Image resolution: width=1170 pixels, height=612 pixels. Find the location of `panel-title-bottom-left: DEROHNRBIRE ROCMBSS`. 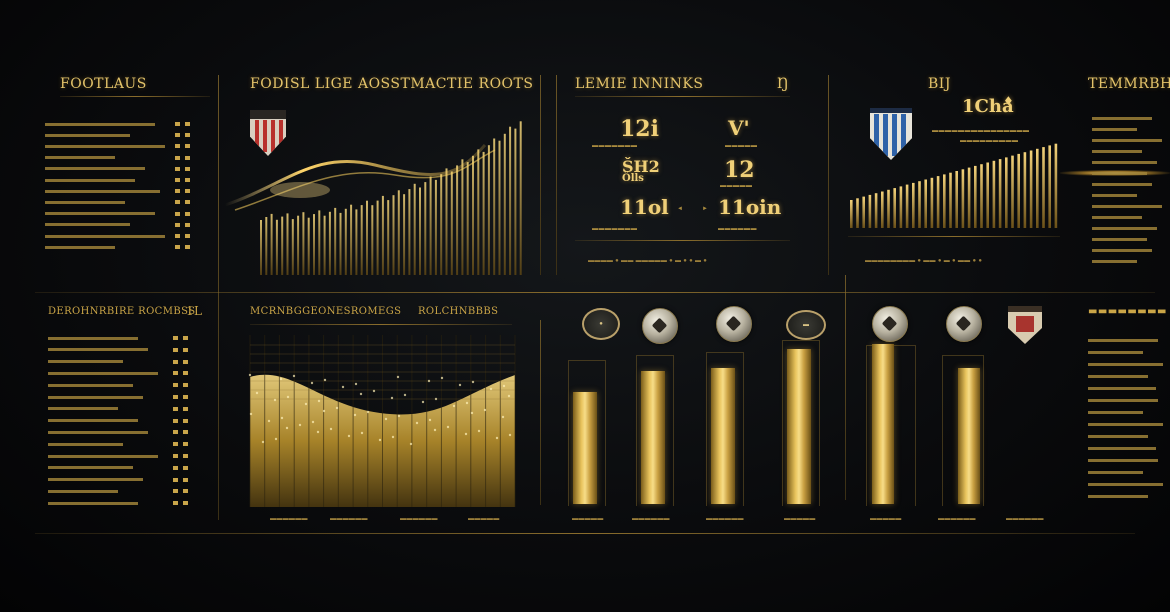

panel-title-bottom-left: DEROHNRBIRE ROCMBSS is located at coordinates (122, 311).